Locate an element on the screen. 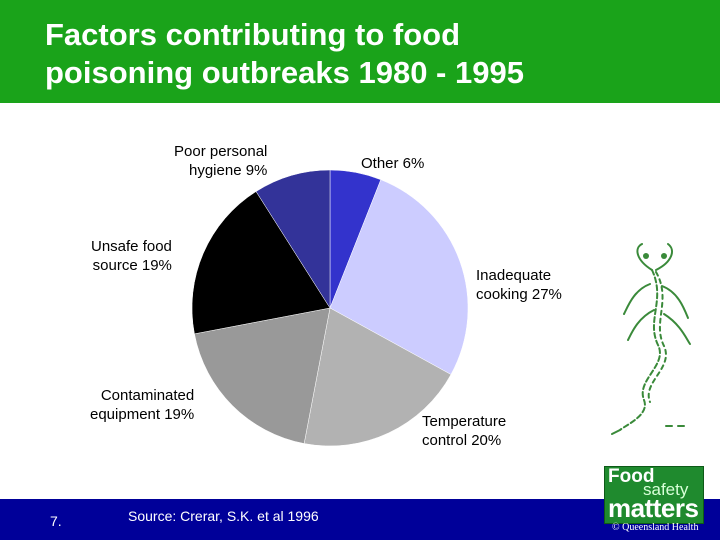  title-line-2: poisoning outbreaks 1980 - 1995 is located at coordinates (284, 72).